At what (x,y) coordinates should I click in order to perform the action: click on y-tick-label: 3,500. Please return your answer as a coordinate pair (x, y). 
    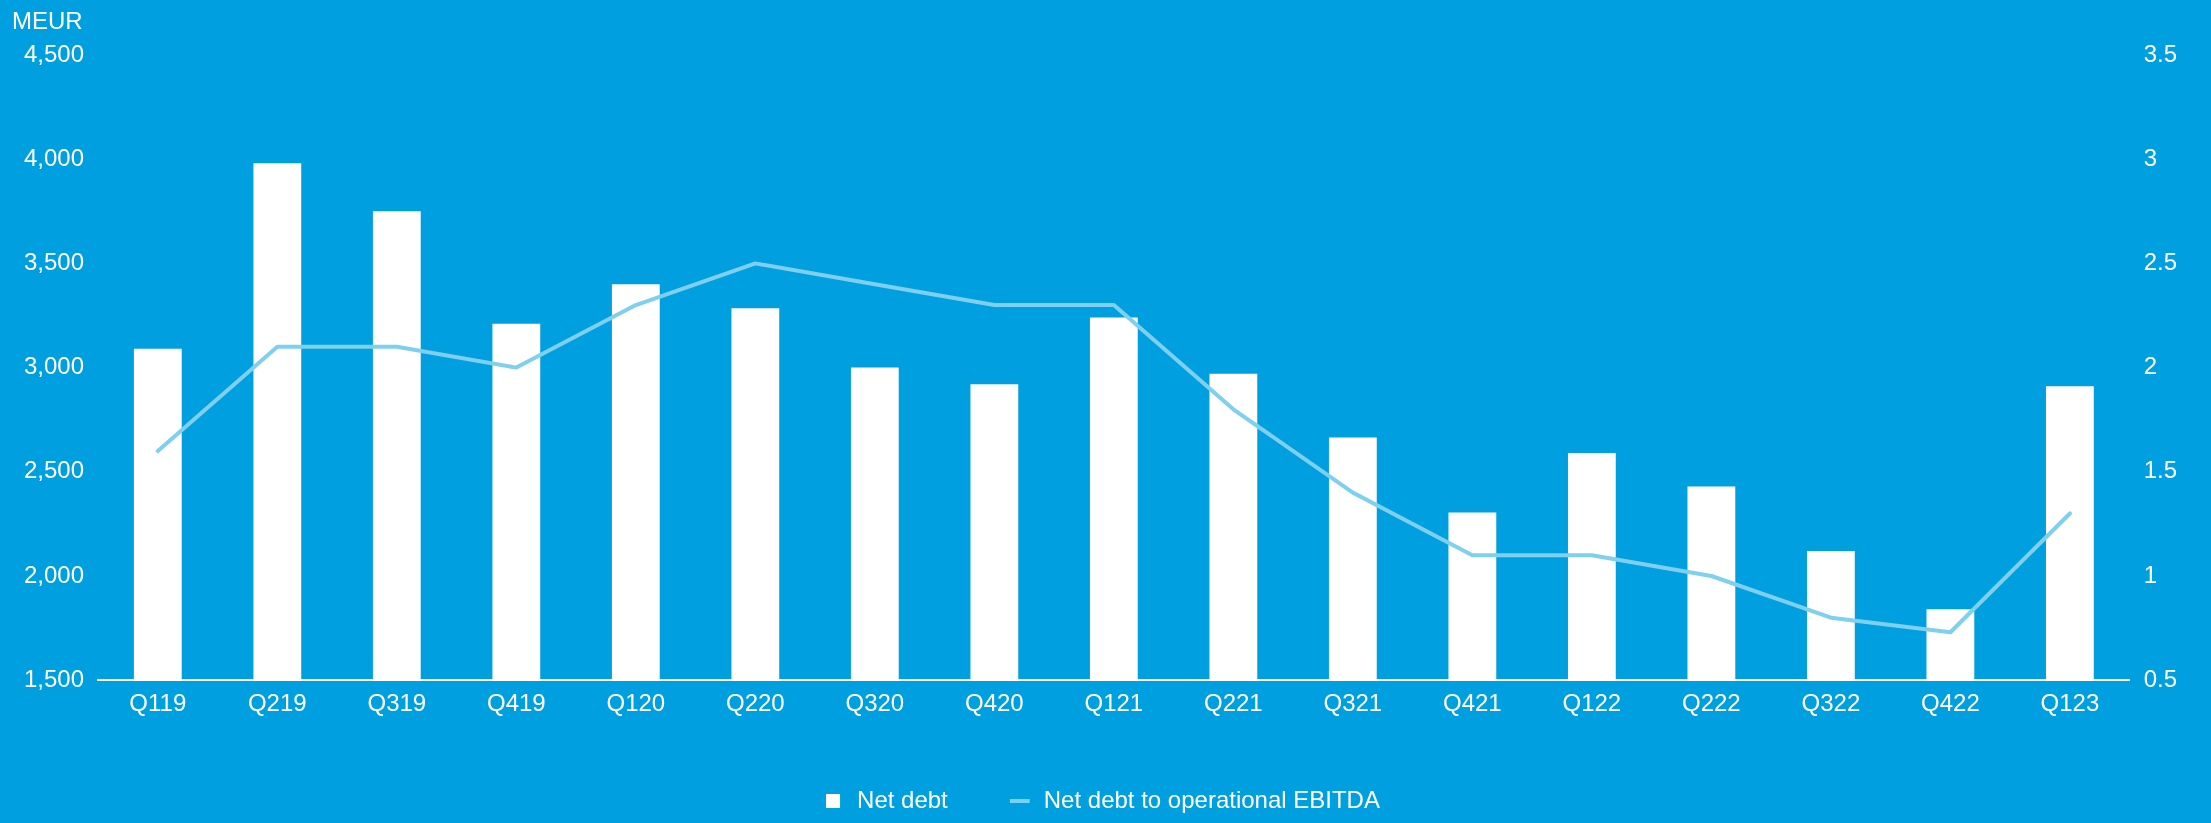
    Looking at the image, I should click on (54, 262).